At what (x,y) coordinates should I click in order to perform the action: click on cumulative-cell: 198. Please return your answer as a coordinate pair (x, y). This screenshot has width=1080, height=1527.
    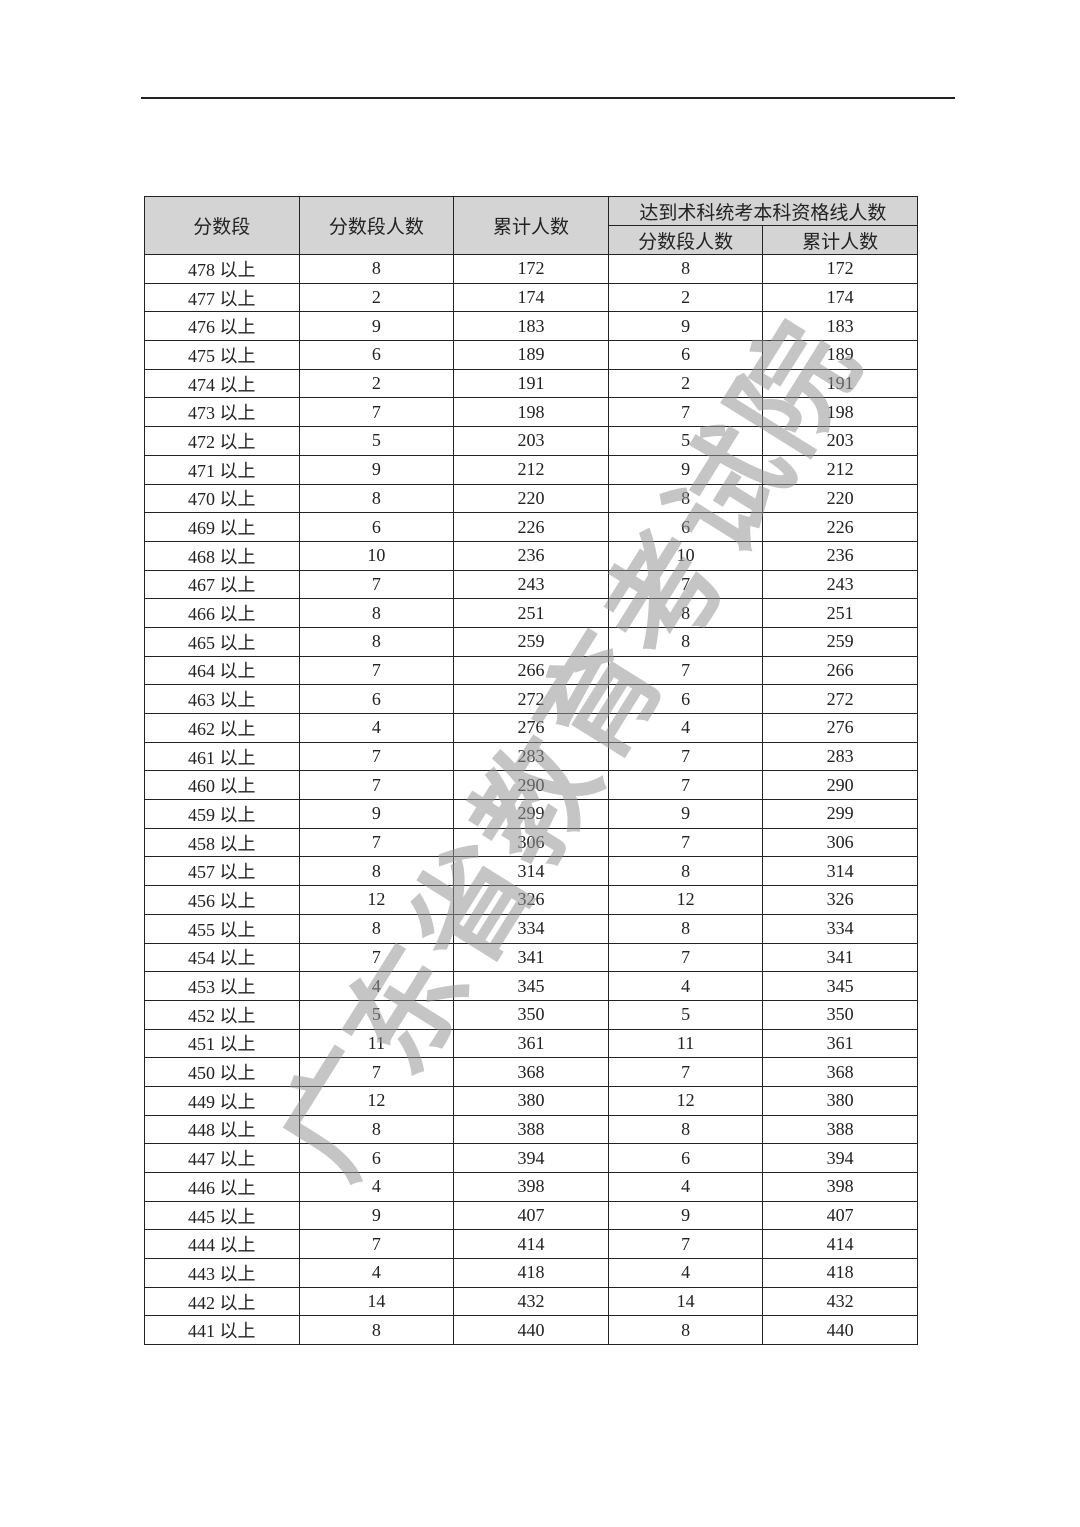
    Looking at the image, I should click on (531, 412).